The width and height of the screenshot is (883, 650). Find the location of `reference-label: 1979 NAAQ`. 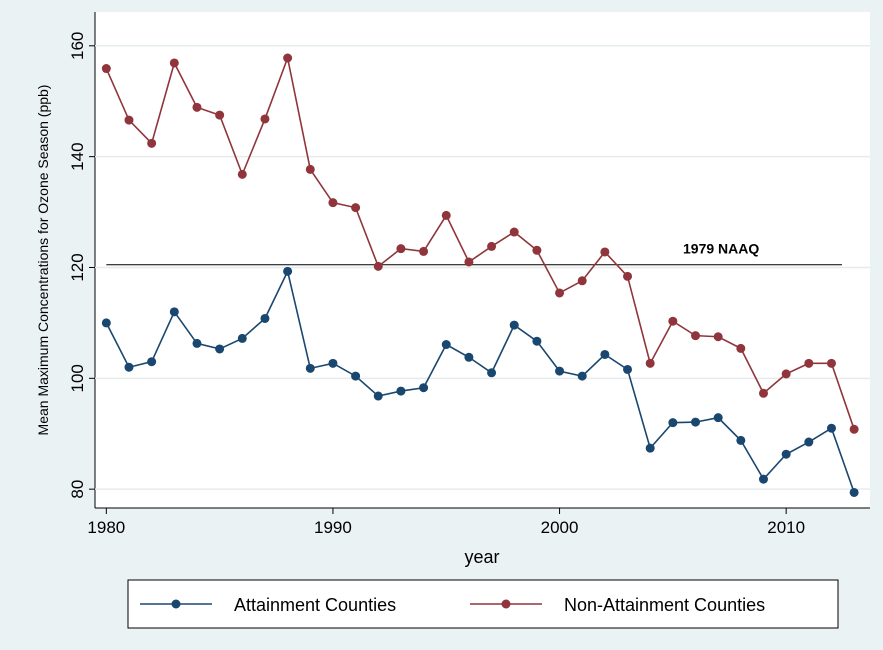

reference-label: 1979 NAAQ is located at coordinates (721, 249).